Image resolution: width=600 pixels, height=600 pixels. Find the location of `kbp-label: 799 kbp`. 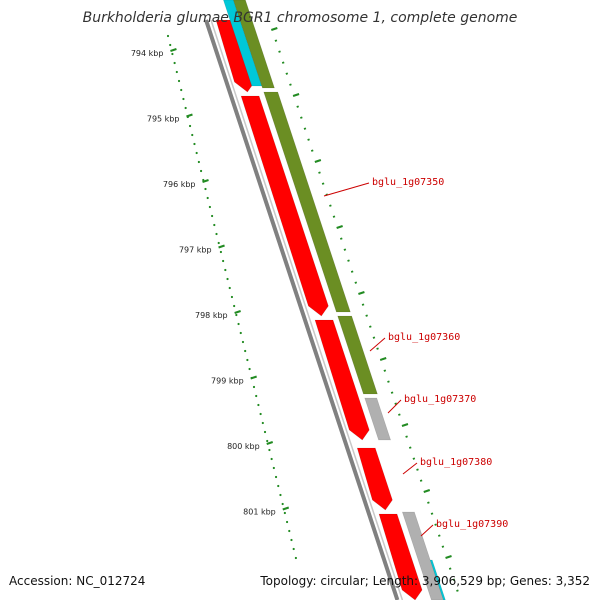

kbp-label: 799 kbp is located at coordinates (227, 381).